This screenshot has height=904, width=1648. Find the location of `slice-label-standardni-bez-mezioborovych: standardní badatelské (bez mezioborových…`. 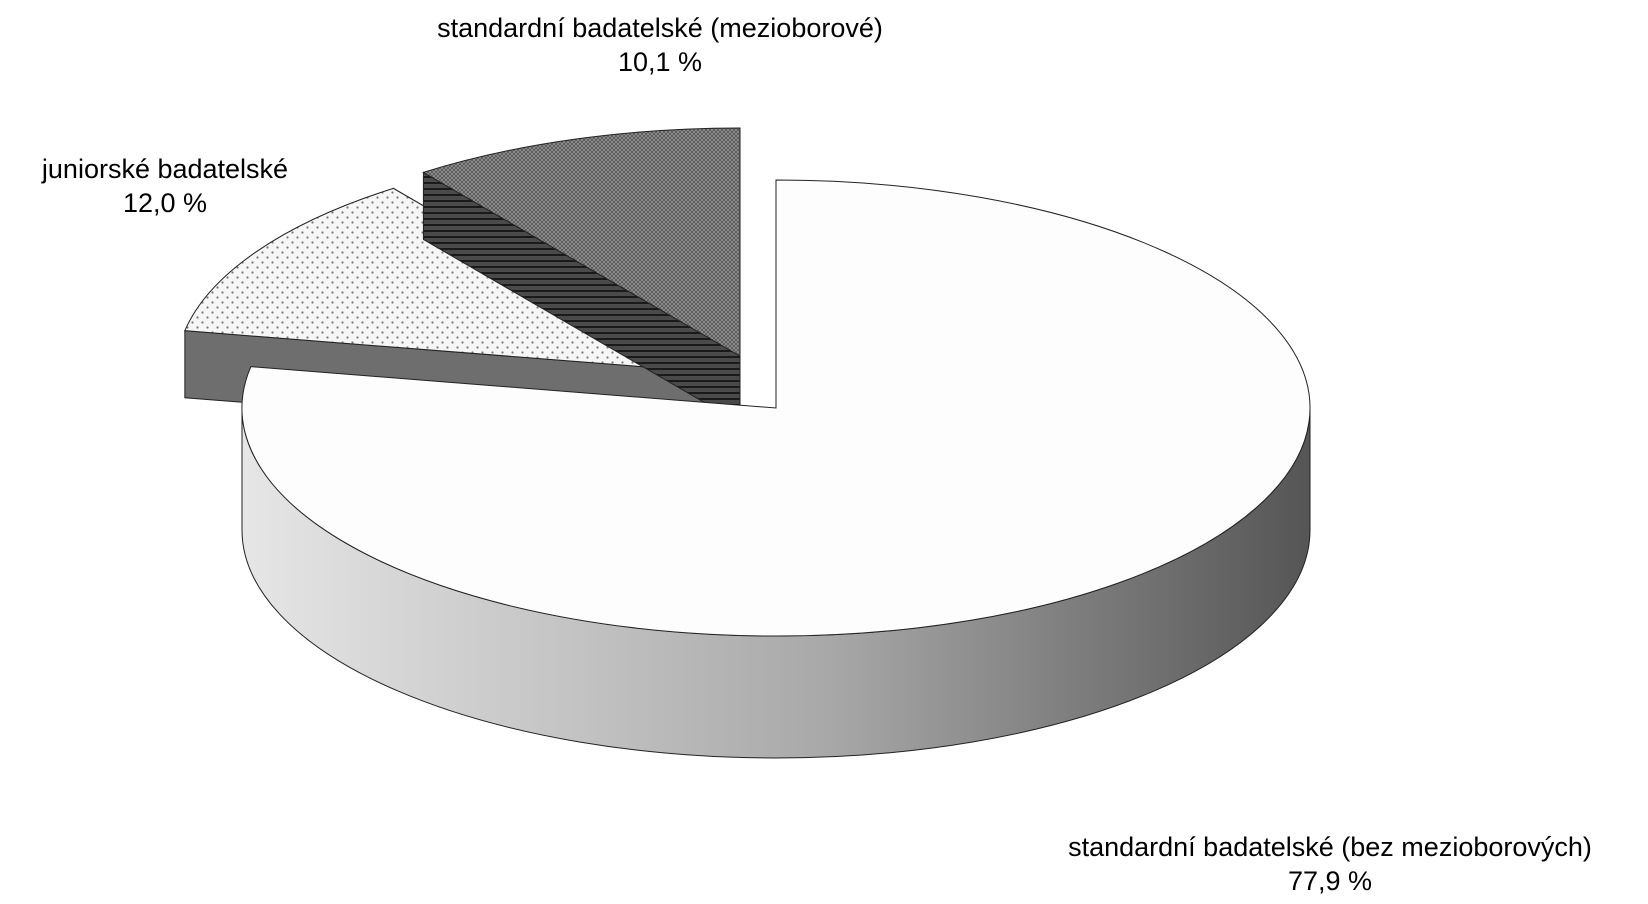

slice-label-standardni-bez-mezioborovych: standardní badatelské (bez mezioborových… is located at coordinates (1330, 864).